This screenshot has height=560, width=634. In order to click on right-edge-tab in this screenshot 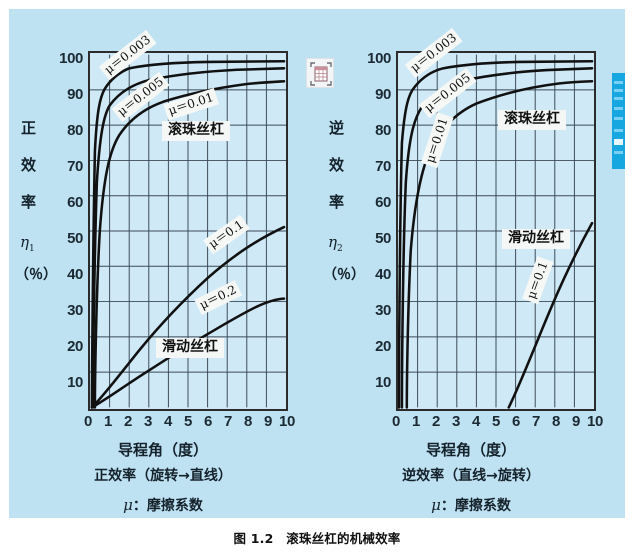, I will do `click(618, 121)`.